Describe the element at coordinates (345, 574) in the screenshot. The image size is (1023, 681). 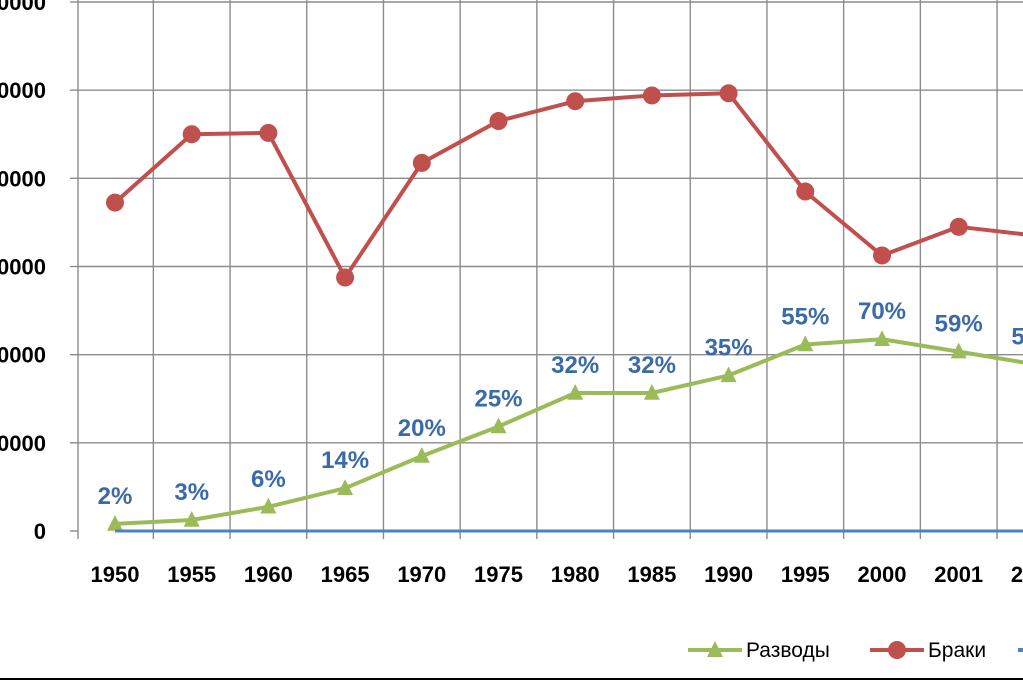
I see `x-tick-label: 1965` at that location.